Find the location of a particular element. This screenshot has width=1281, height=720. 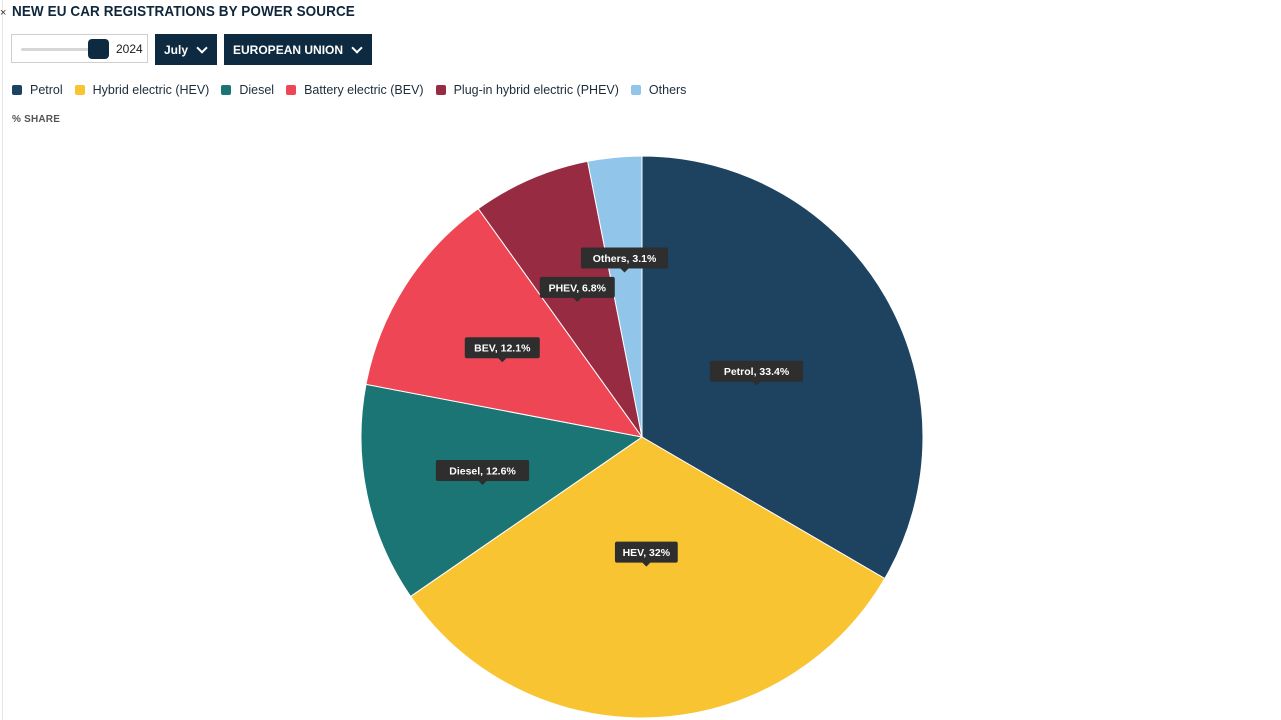

data-label-text: PHEV, 6.8% is located at coordinates (578, 288).